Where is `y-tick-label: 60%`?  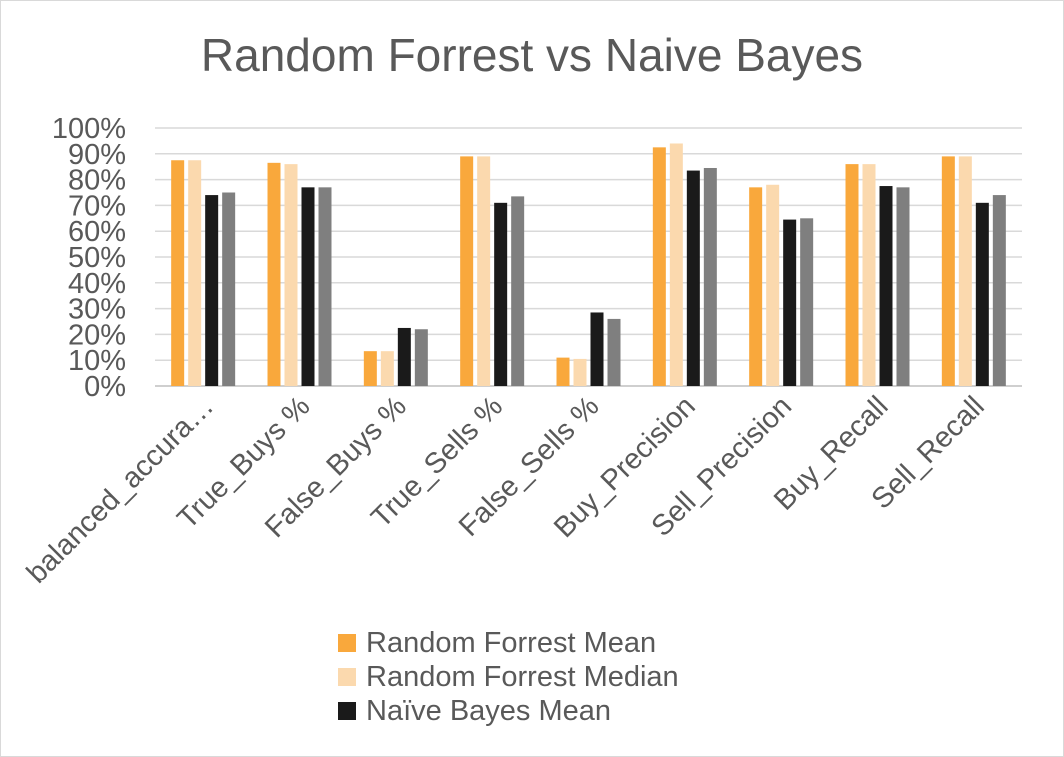 y-tick-label: 60% is located at coordinates (97, 232).